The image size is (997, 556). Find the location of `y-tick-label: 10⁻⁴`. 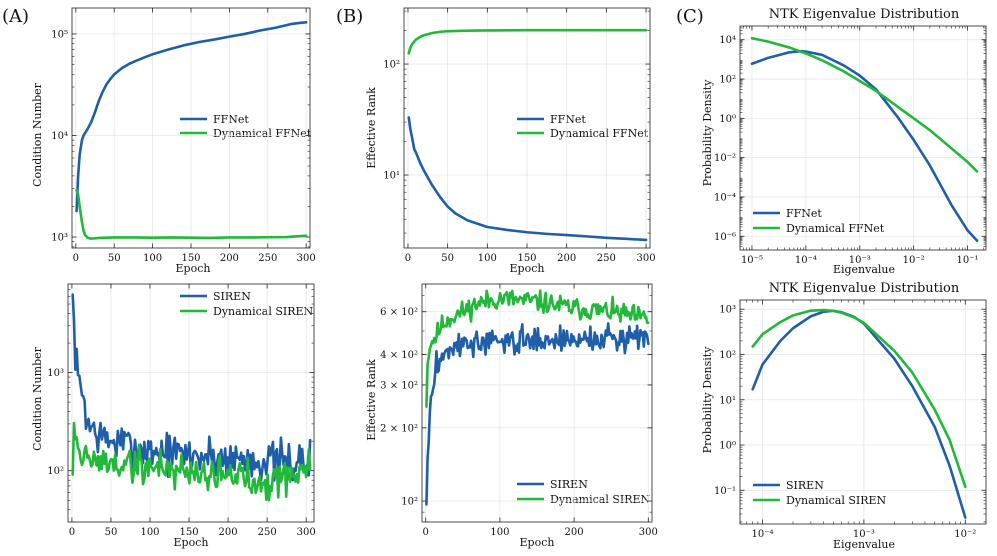

y-tick-label: 10⁻⁴ is located at coordinates (725, 197).